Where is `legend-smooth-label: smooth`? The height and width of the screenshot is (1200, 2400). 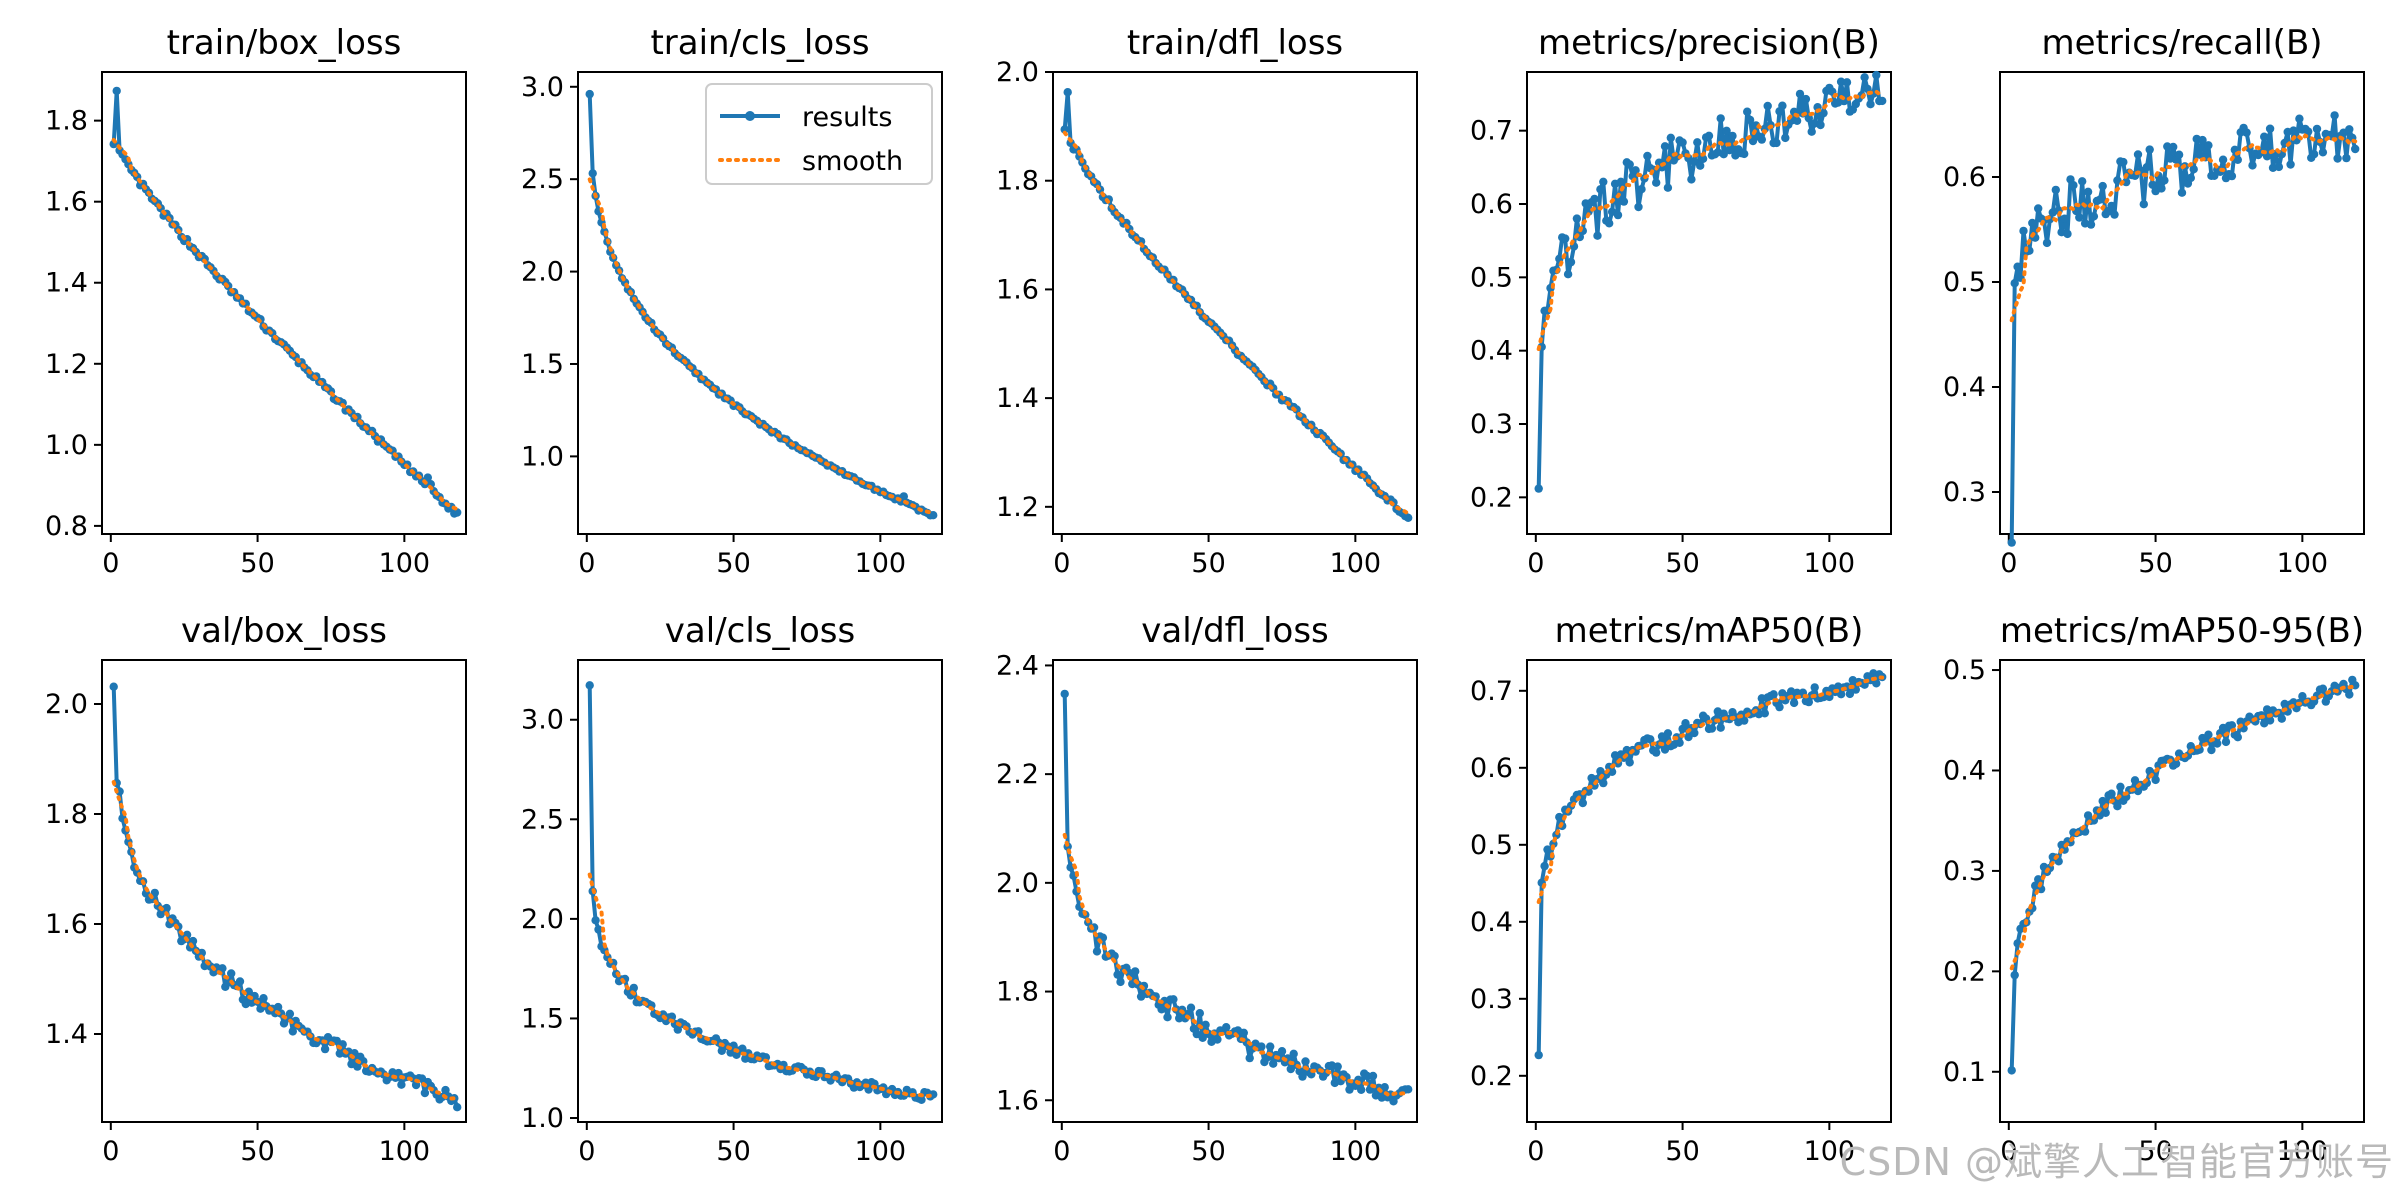 legend-smooth-label: smooth is located at coordinates (852, 161).